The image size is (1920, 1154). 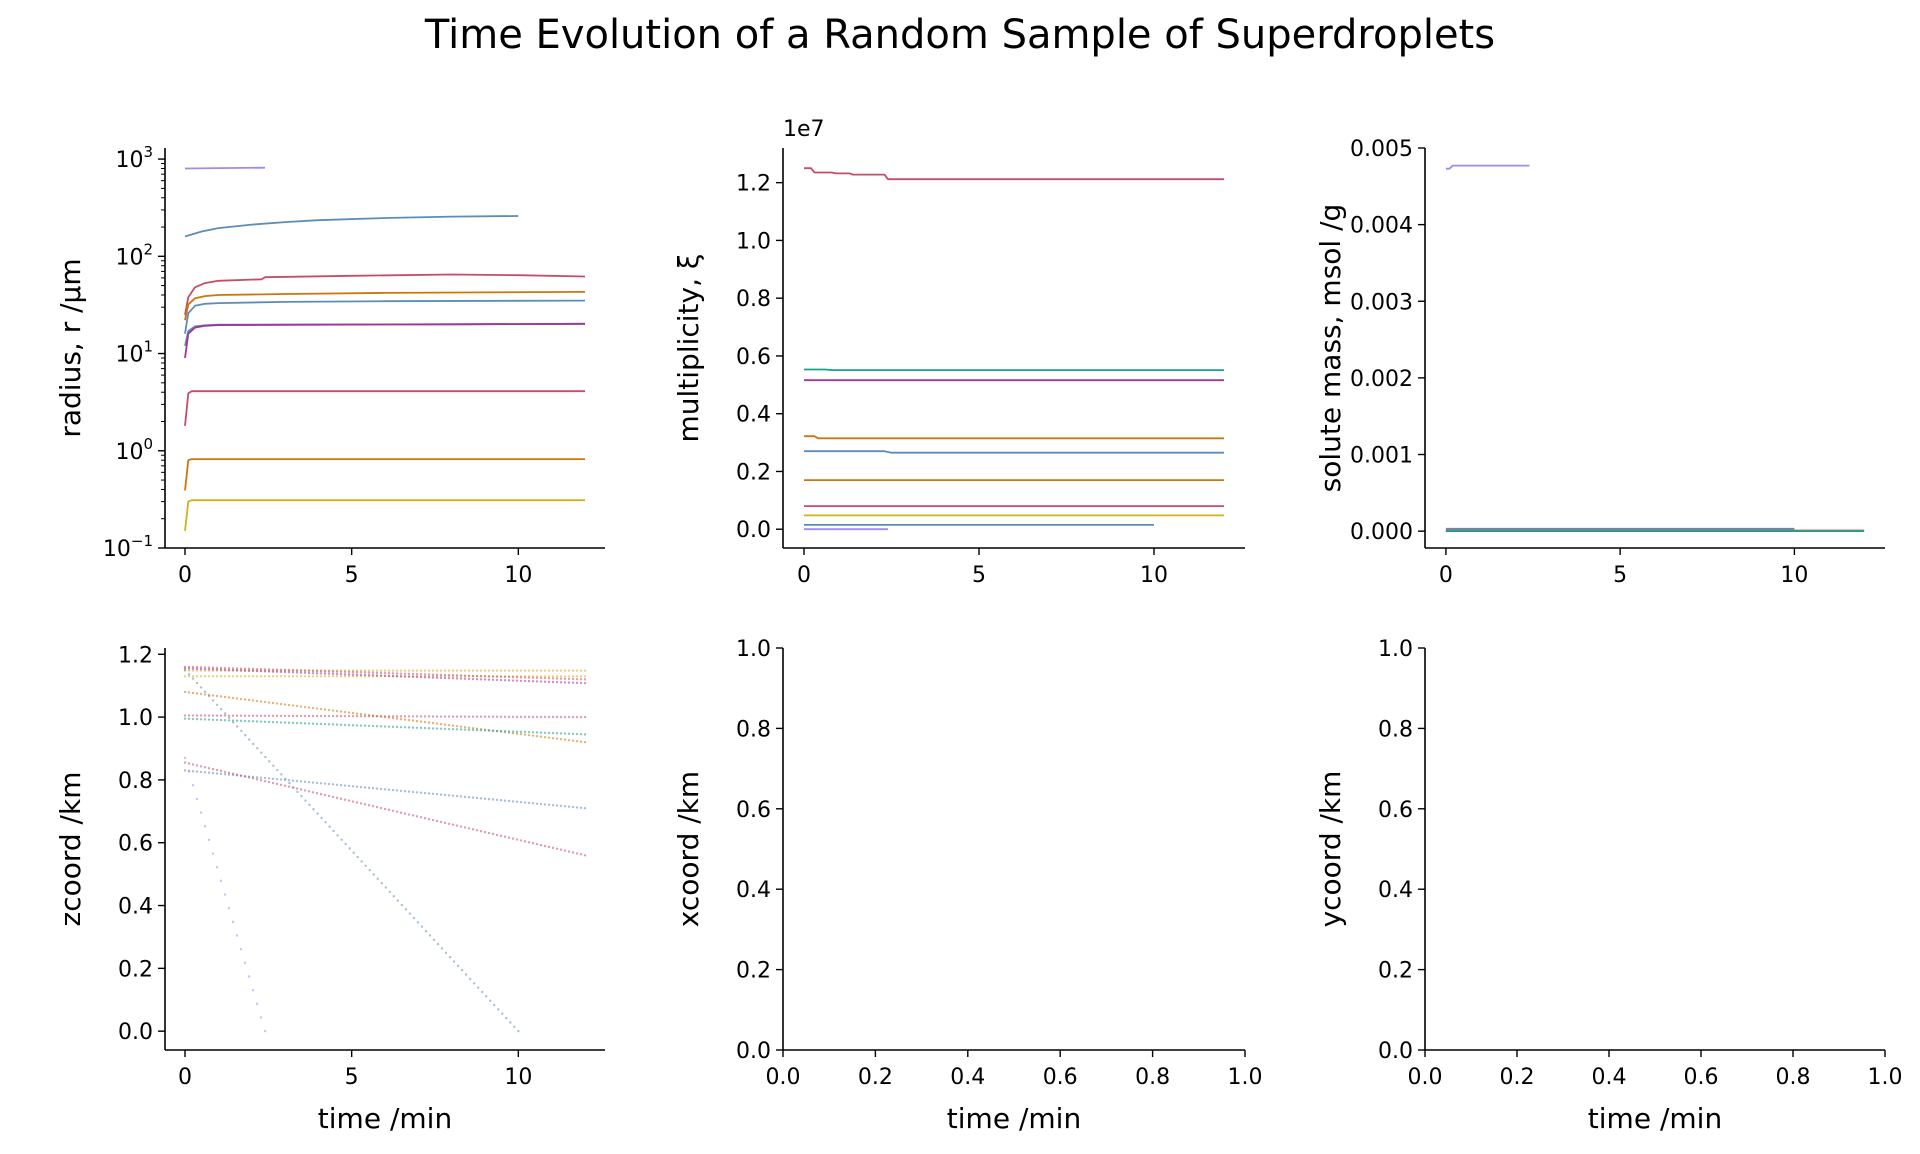 I want to click on series-6-line, so click(x=385, y=340).